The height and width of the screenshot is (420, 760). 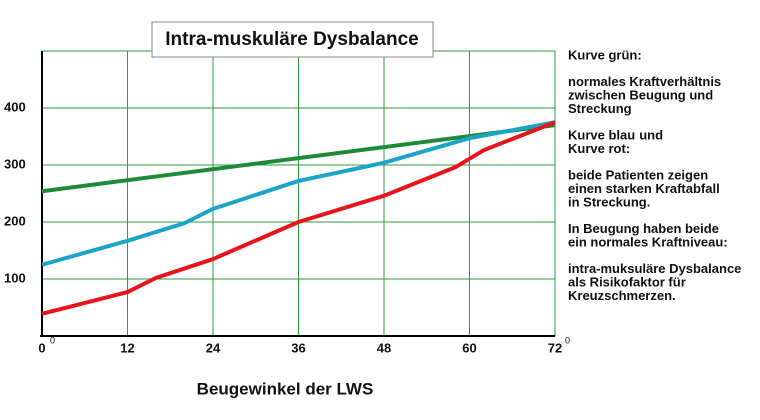 What do you see at coordinates (648, 241) in the screenshot?
I see `note-text: ein normales Kraftniveau:` at bounding box center [648, 241].